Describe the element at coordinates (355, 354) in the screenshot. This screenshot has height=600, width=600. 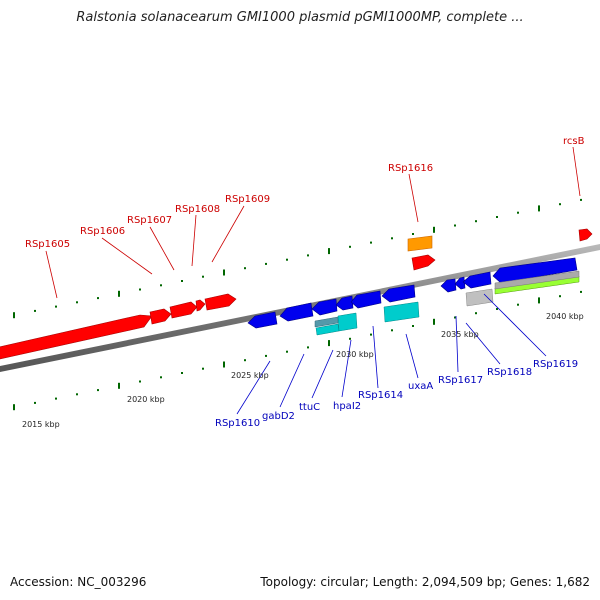
I see `kbp-label-2030: 2030 kbp` at that location.